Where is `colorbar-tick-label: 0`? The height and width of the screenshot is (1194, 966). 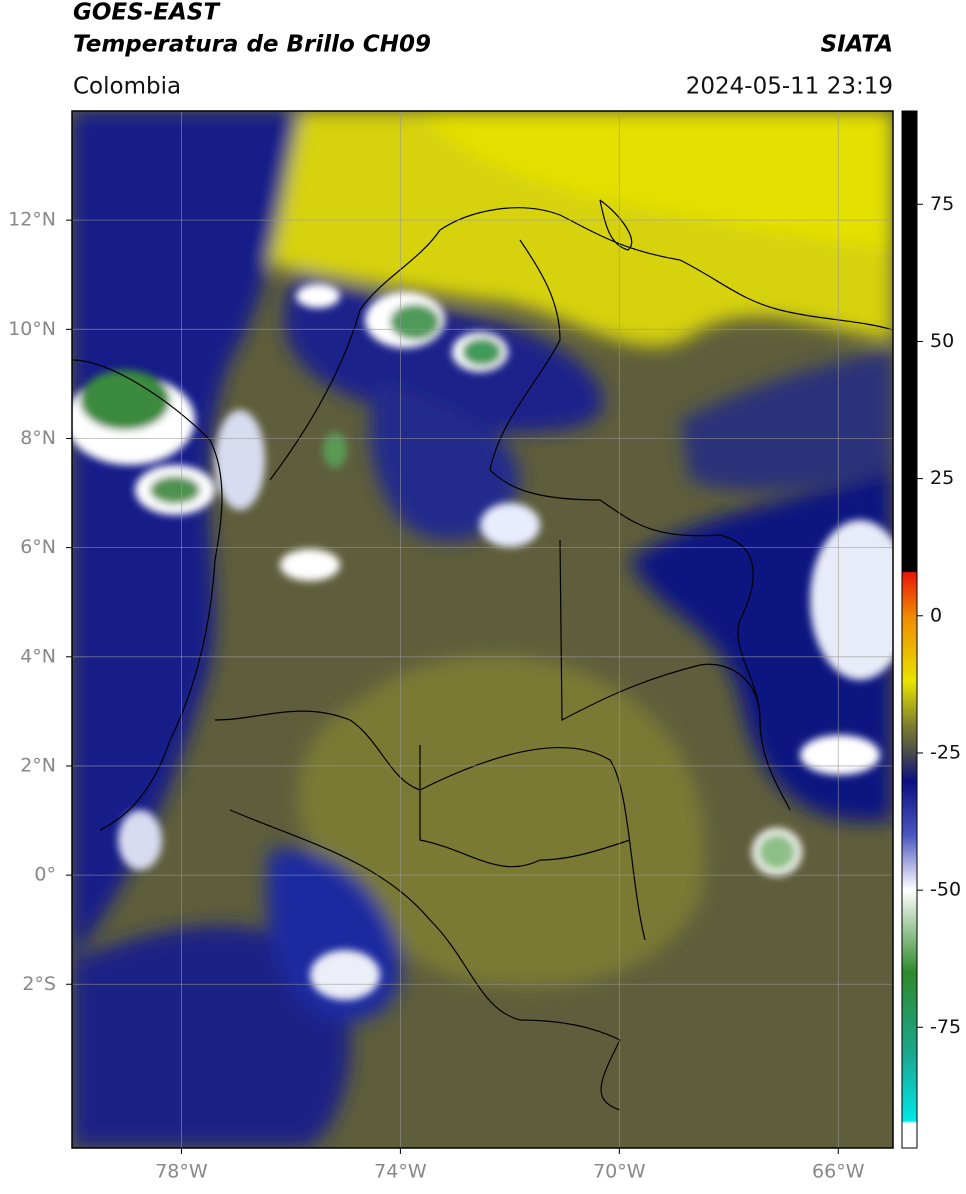
colorbar-tick-label: 0 is located at coordinates (936, 615).